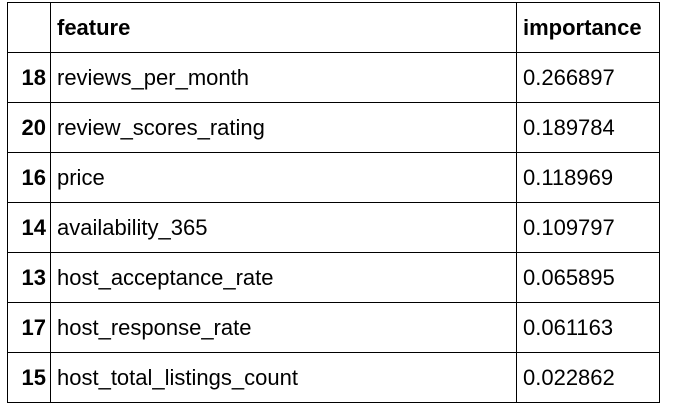 Image resolution: width=682 pixels, height=404 pixels. I want to click on importance-cell: 0.061163, so click(588, 327).